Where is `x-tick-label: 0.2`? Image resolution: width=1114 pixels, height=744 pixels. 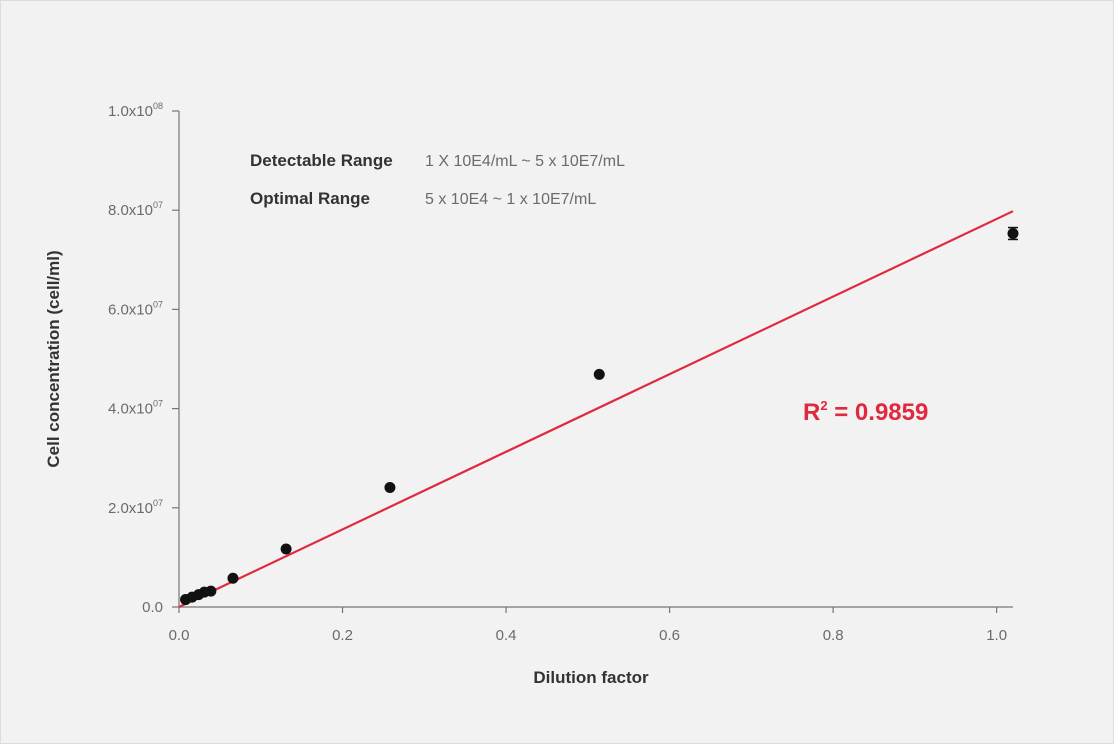 x-tick-label: 0.2 is located at coordinates (342, 635).